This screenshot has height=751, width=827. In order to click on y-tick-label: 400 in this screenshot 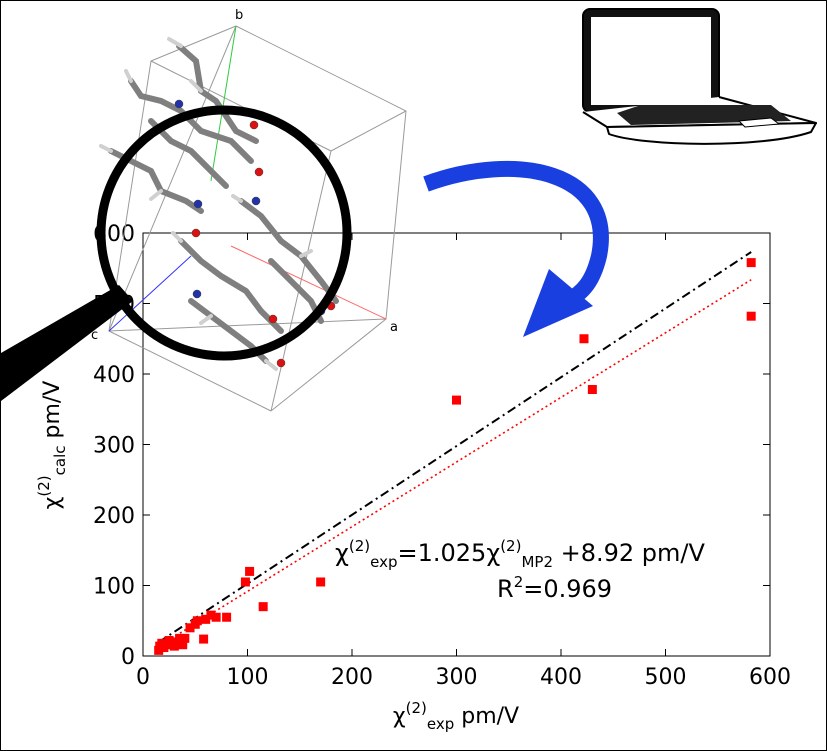, I will do `click(114, 375)`.